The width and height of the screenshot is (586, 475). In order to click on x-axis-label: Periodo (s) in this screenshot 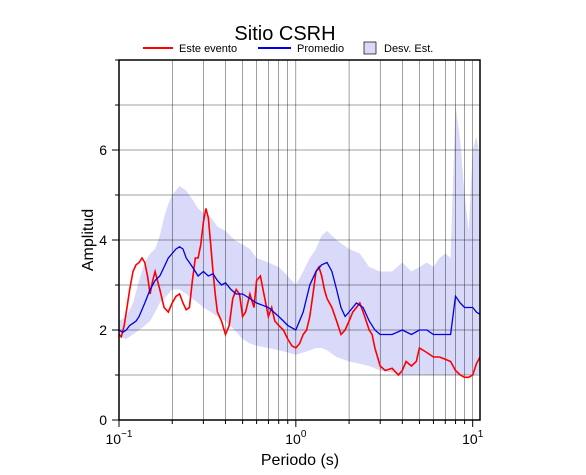, I will do `click(300, 460)`.